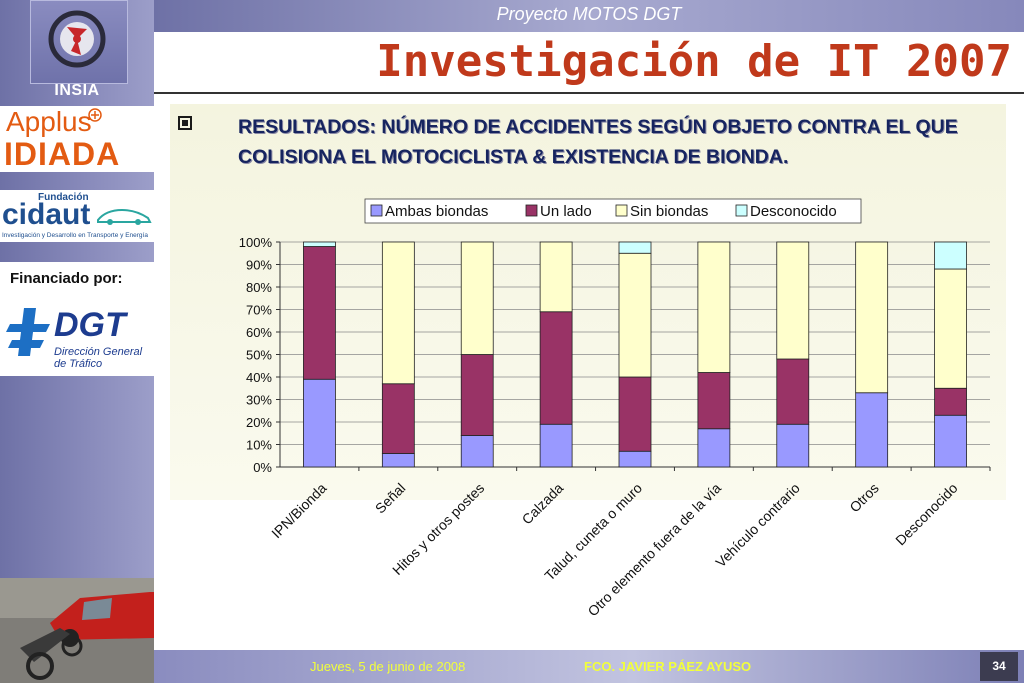 This screenshot has height=683, width=1024. I want to click on legend-label: Sin biondas, so click(669, 211).